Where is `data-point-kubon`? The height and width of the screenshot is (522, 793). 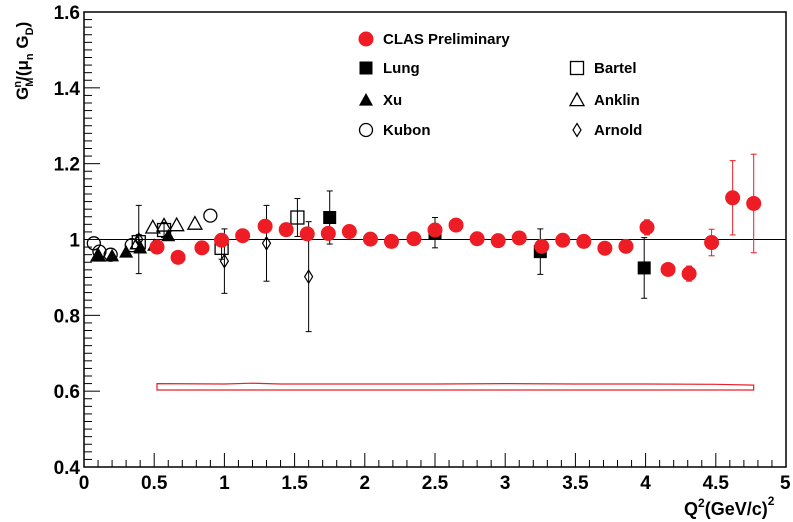 data-point-kubon is located at coordinates (210, 215).